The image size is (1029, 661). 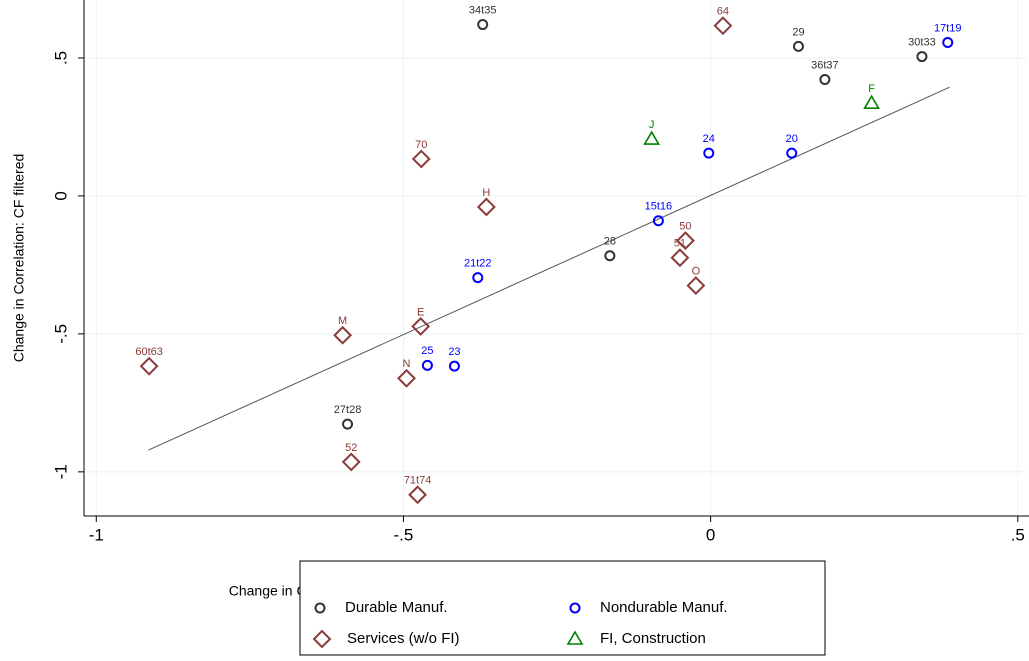 What do you see at coordinates (404, 534) in the screenshot?
I see `x-tick-label: -.5` at bounding box center [404, 534].